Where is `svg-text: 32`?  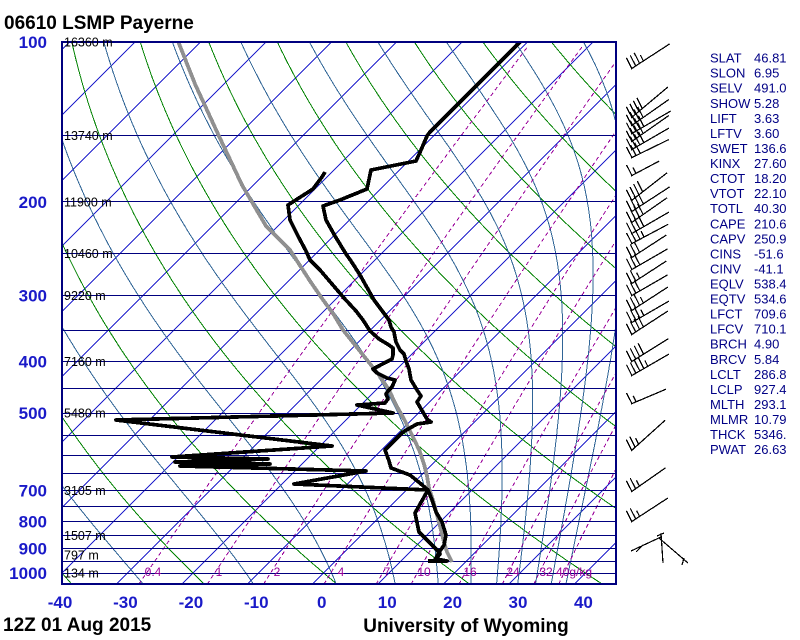 svg-text: 32 is located at coordinates (546, 572).